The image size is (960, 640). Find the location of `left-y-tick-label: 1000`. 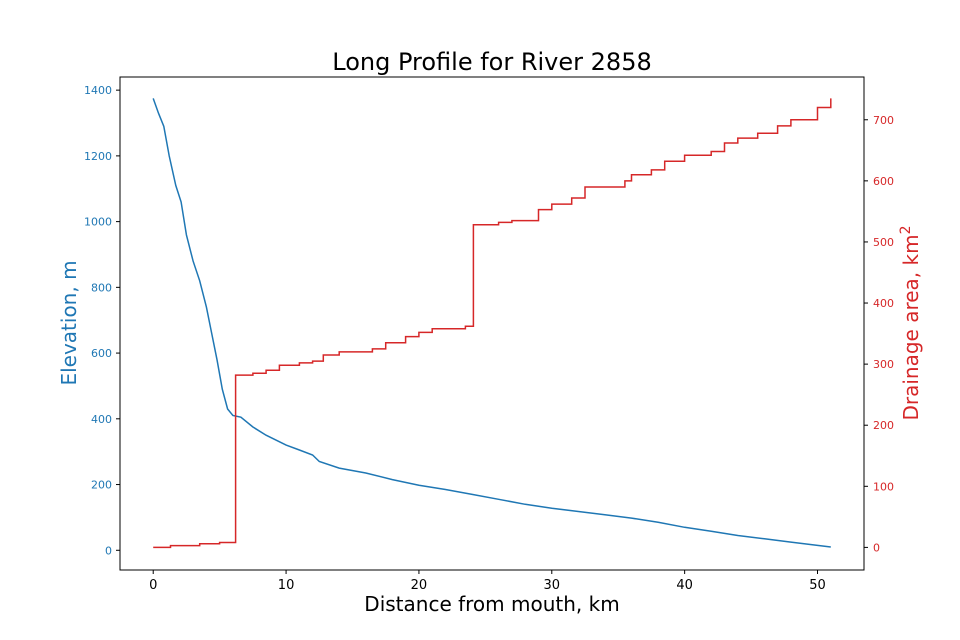

left-y-tick-label: 1000 is located at coordinates (98, 222).